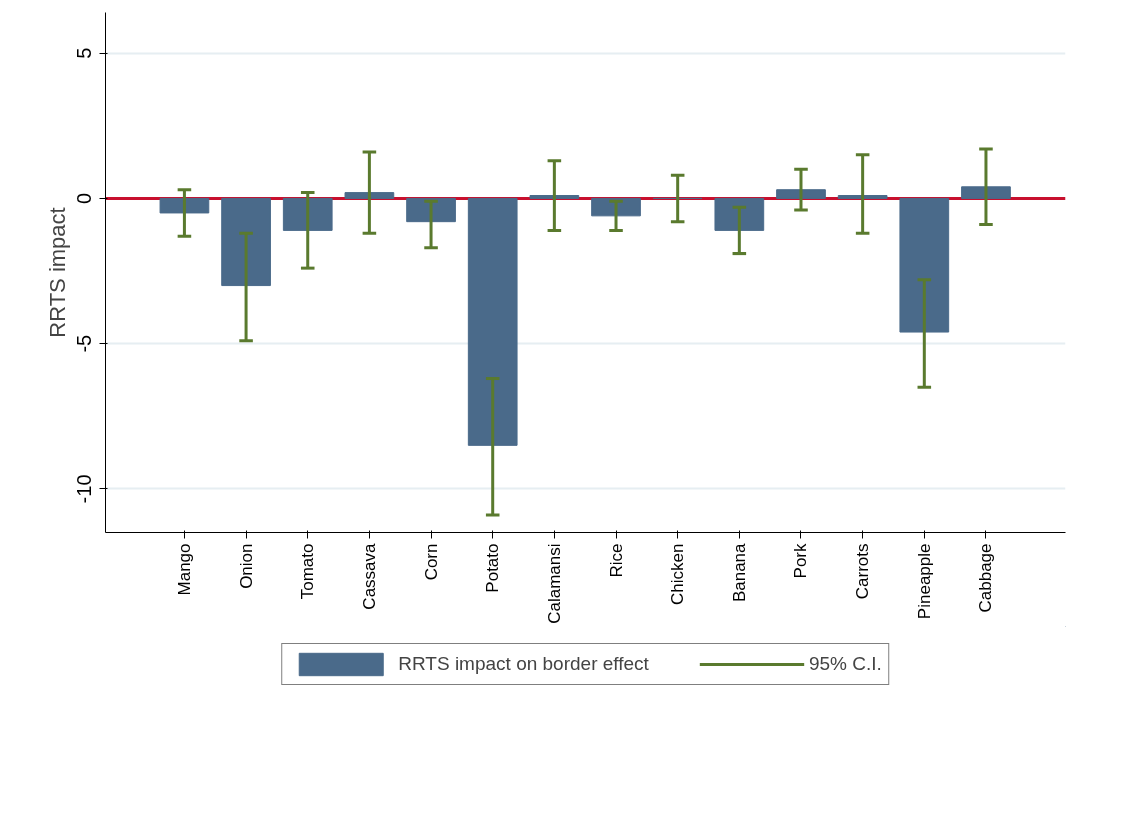 This screenshot has height=819, width=1134. I want to click on y-tick-label: 5, so click(84, 53).